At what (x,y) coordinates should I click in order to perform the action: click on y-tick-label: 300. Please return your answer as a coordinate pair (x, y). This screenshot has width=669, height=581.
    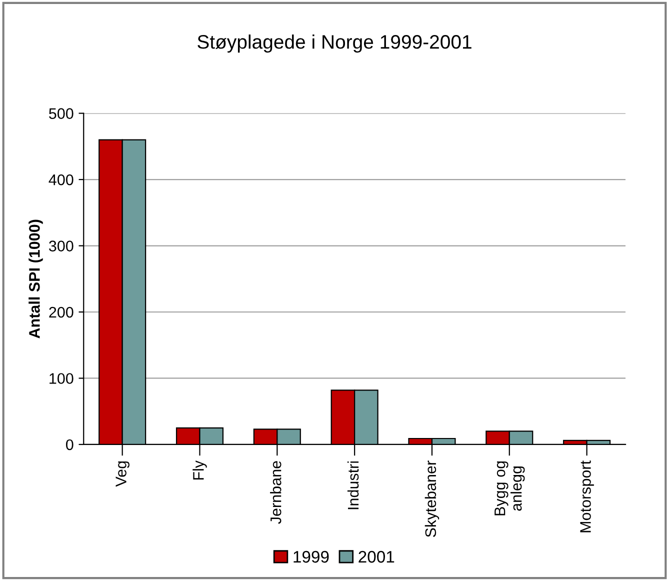
    Looking at the image, I should click on (61, 246).